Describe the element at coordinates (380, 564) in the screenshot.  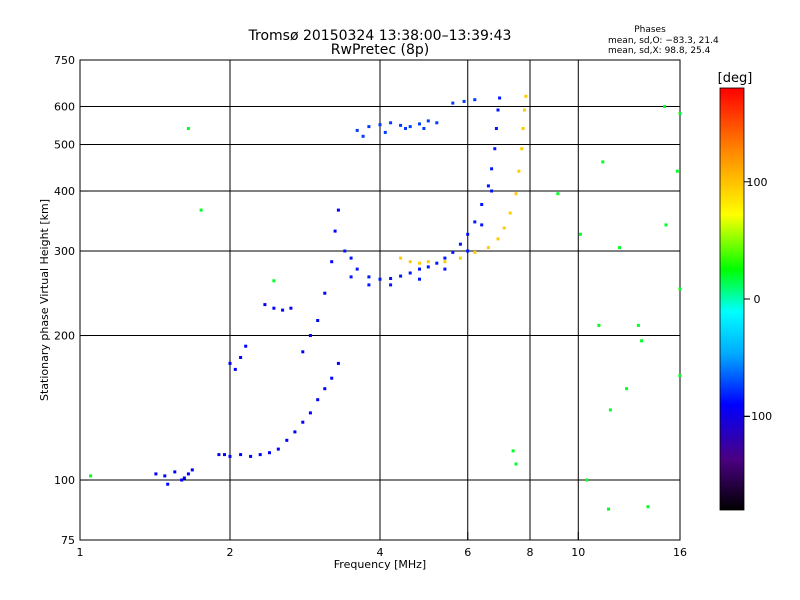
I see `x-axis-label: Frequency [MHz]` at that location.